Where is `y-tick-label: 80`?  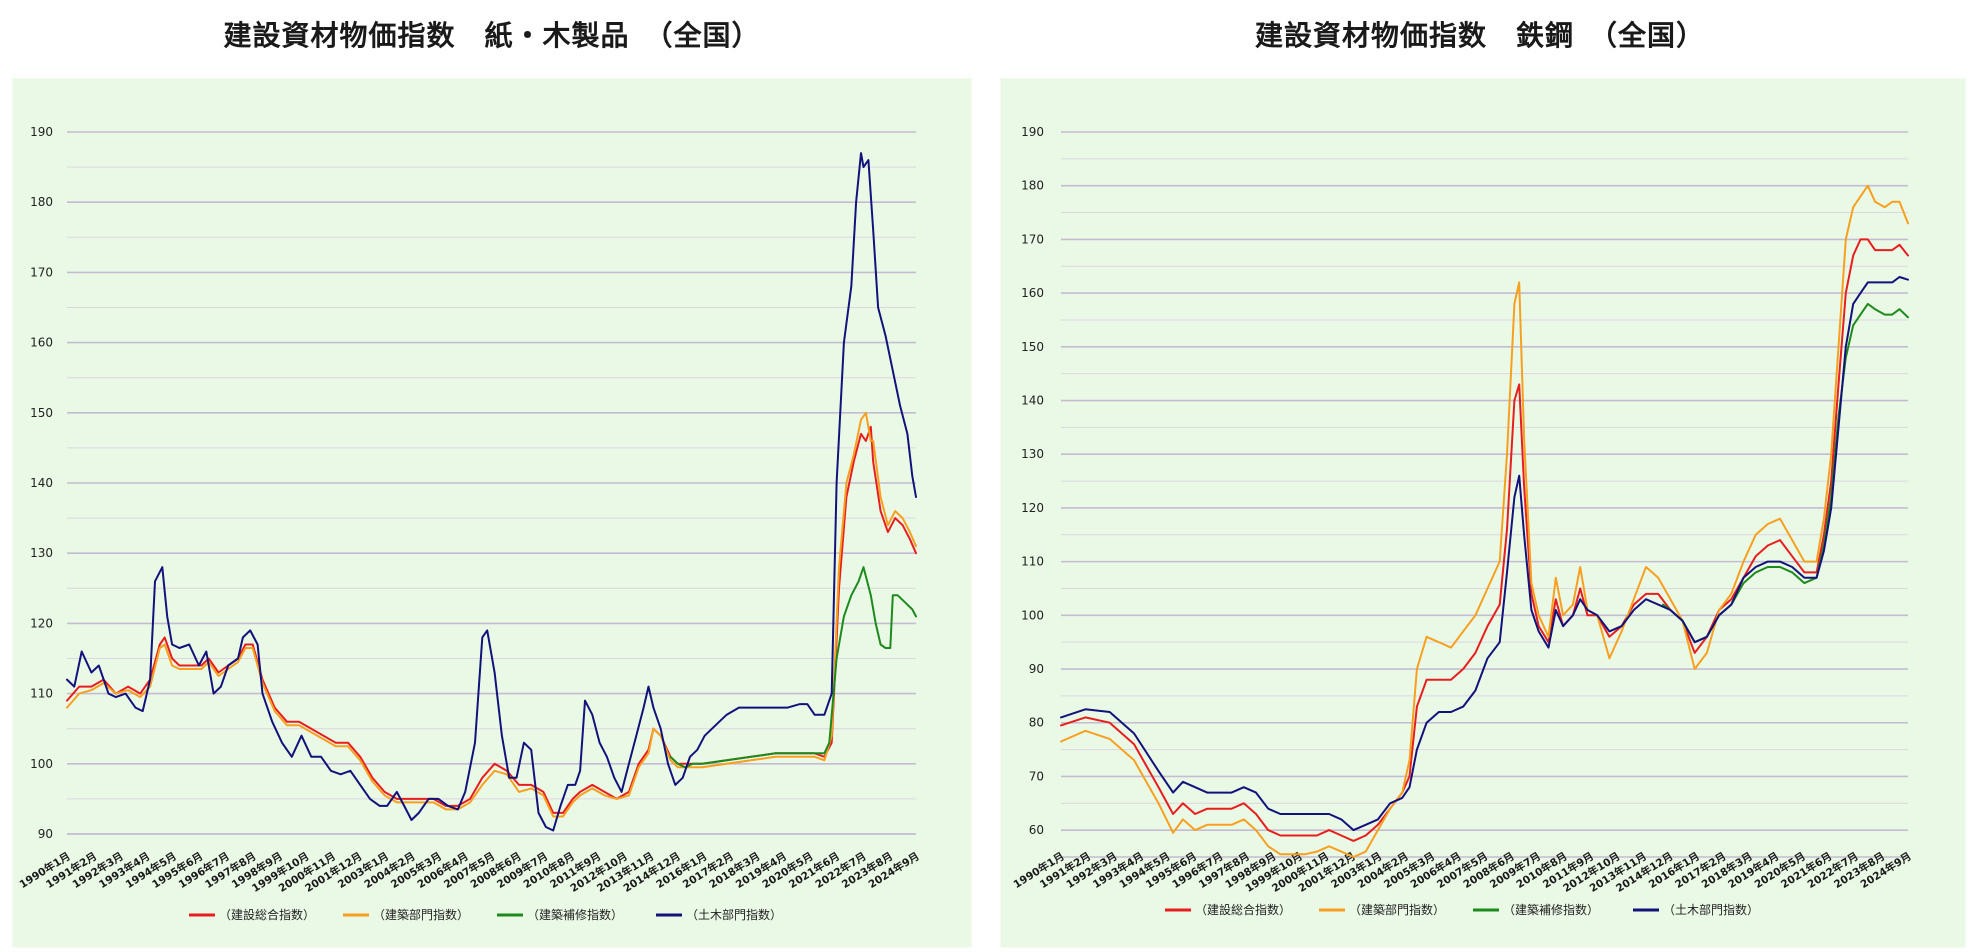 y-tick-label: 80 is located at coordinates (1036, 723).